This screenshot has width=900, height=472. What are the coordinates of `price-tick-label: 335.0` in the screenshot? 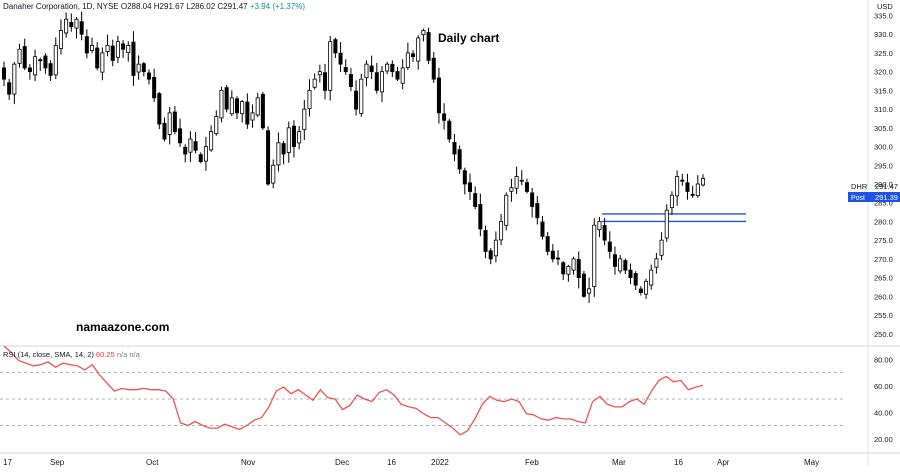 It's located at (883, 15).